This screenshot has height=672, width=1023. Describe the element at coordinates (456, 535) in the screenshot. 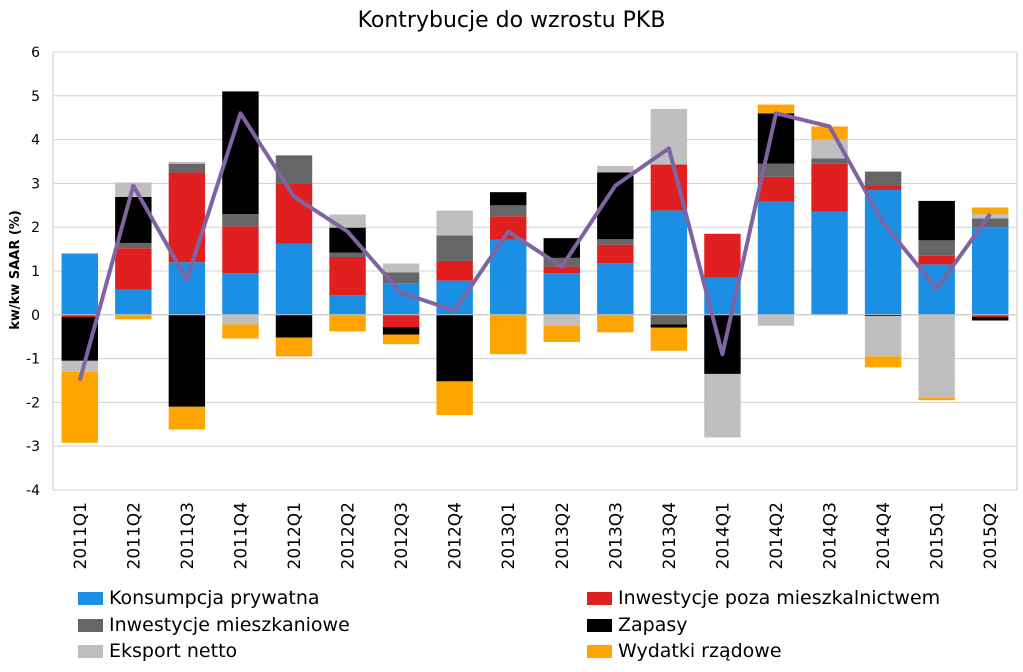

I see `x-tick-label: 2012Q4` at that location.